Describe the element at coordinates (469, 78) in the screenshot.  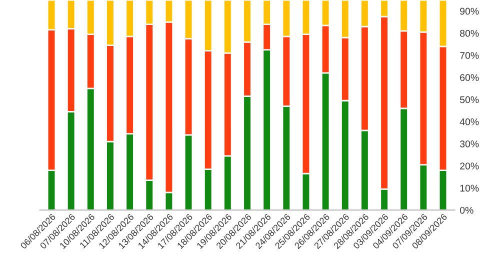
I see `y-tick-label: 60%` at that location.